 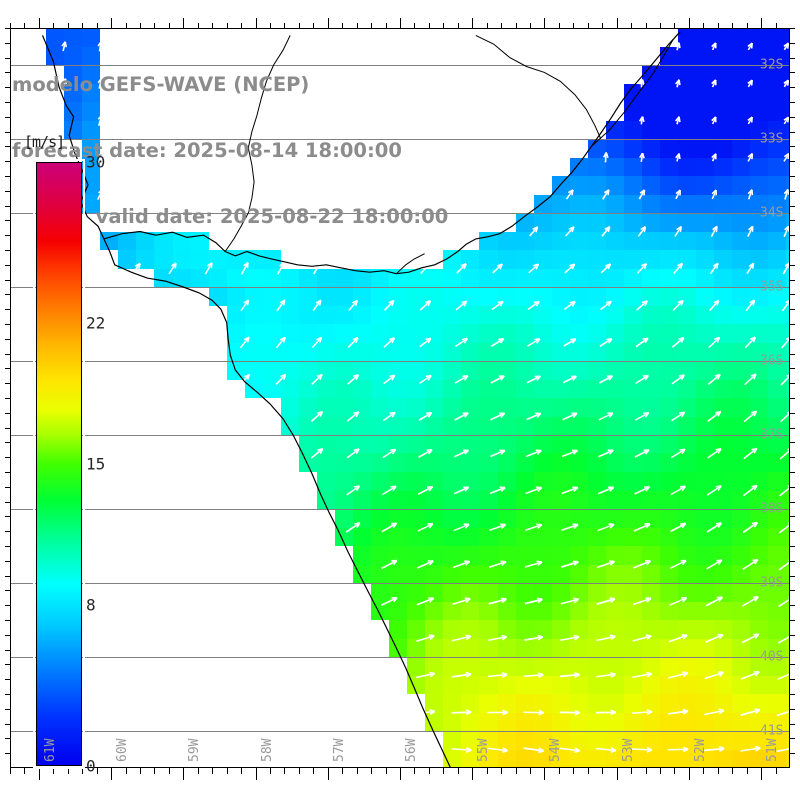 I want to click on latitude-label-36S: 36S, so click(x=772, y=361).